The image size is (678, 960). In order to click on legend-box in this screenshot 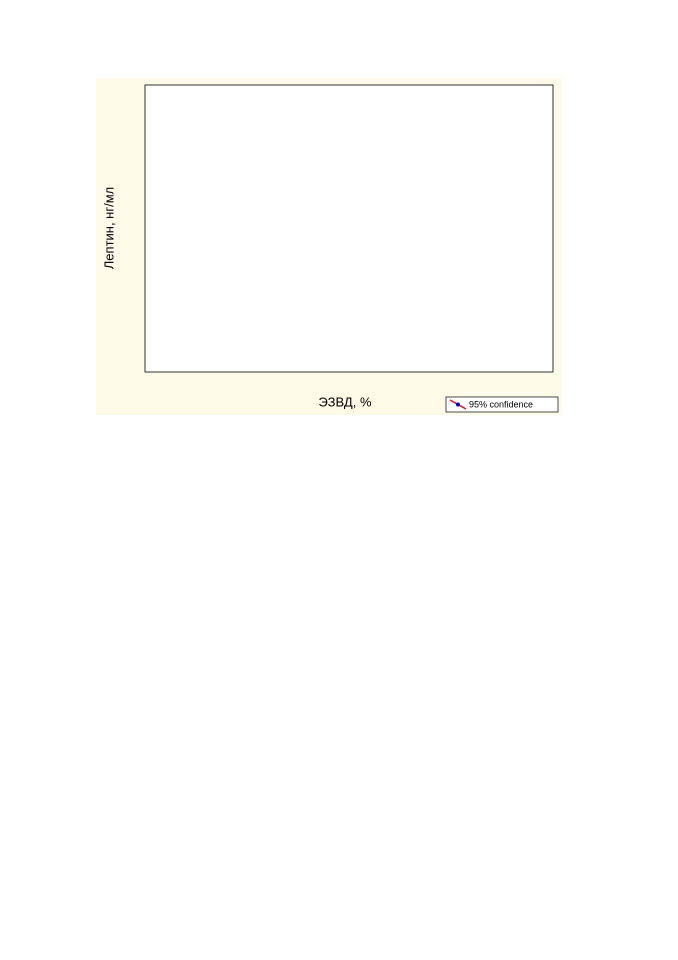, I will do `click(502, 404)`.